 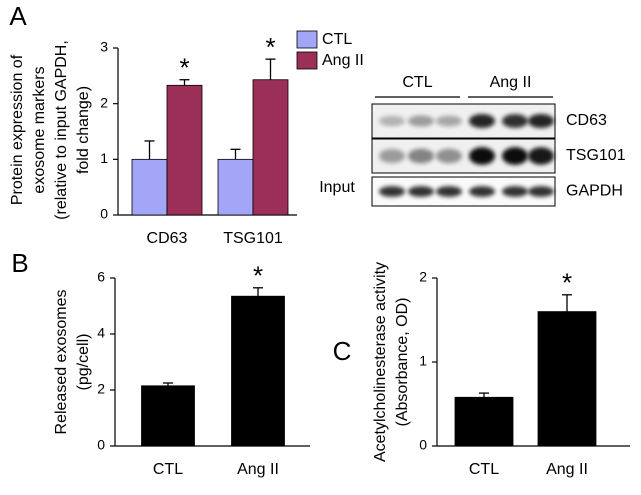 What do you see at coordinates (83, 362) in the screenshot?
I see `y-axis-label: (pg/cell)` at bounding box center [83, 362].